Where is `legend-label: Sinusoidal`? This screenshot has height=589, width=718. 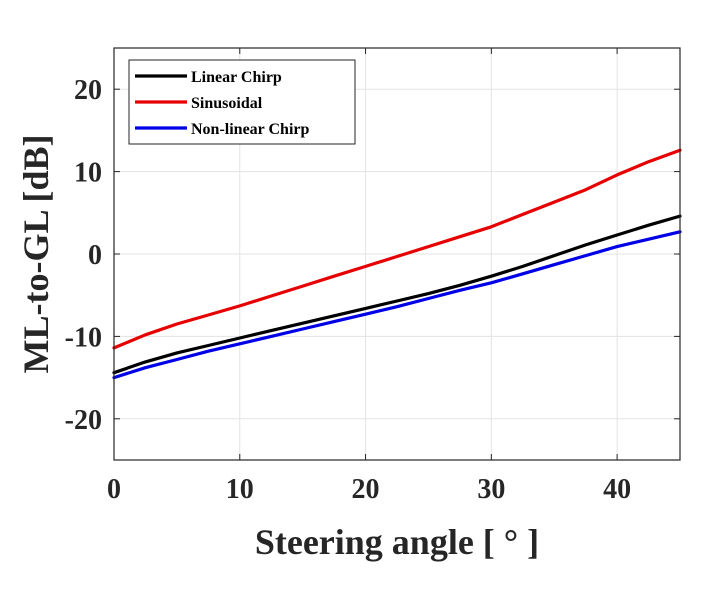 legend-label: Sinusoidal is located at coordinates (227, 103).